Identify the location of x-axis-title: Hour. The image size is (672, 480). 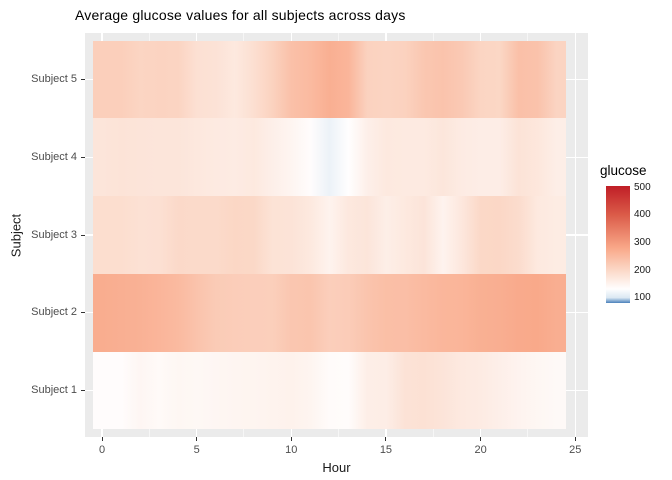
(336, 467).